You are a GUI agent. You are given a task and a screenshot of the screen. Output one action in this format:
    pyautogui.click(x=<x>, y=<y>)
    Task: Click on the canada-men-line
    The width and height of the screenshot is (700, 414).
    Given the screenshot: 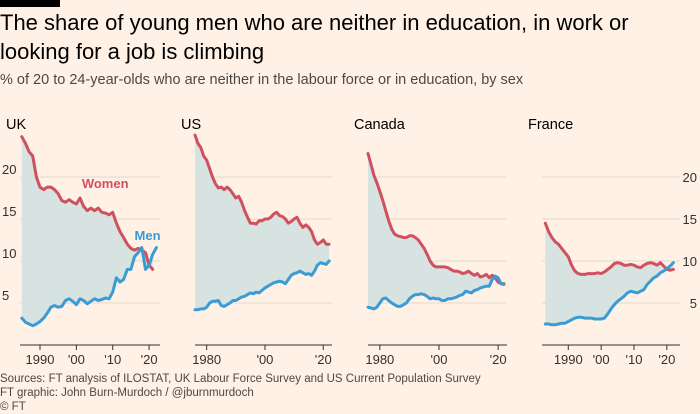 What is the action you would take?
    pyautogui.click(x=436, y=292)
    